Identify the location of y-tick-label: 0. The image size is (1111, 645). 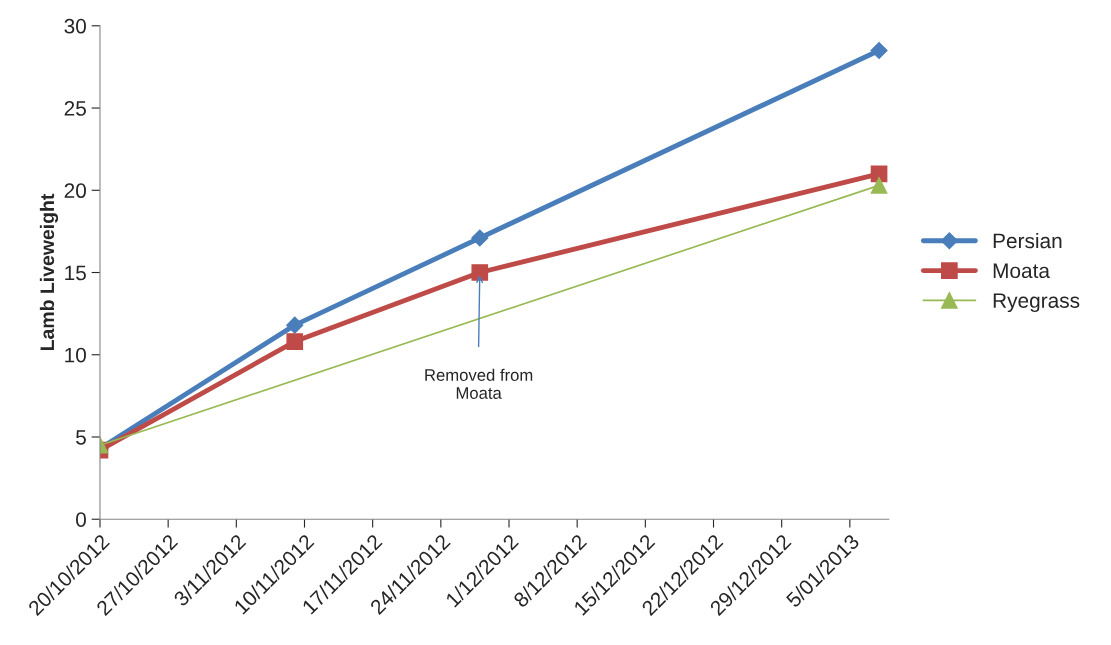
(81, 519).